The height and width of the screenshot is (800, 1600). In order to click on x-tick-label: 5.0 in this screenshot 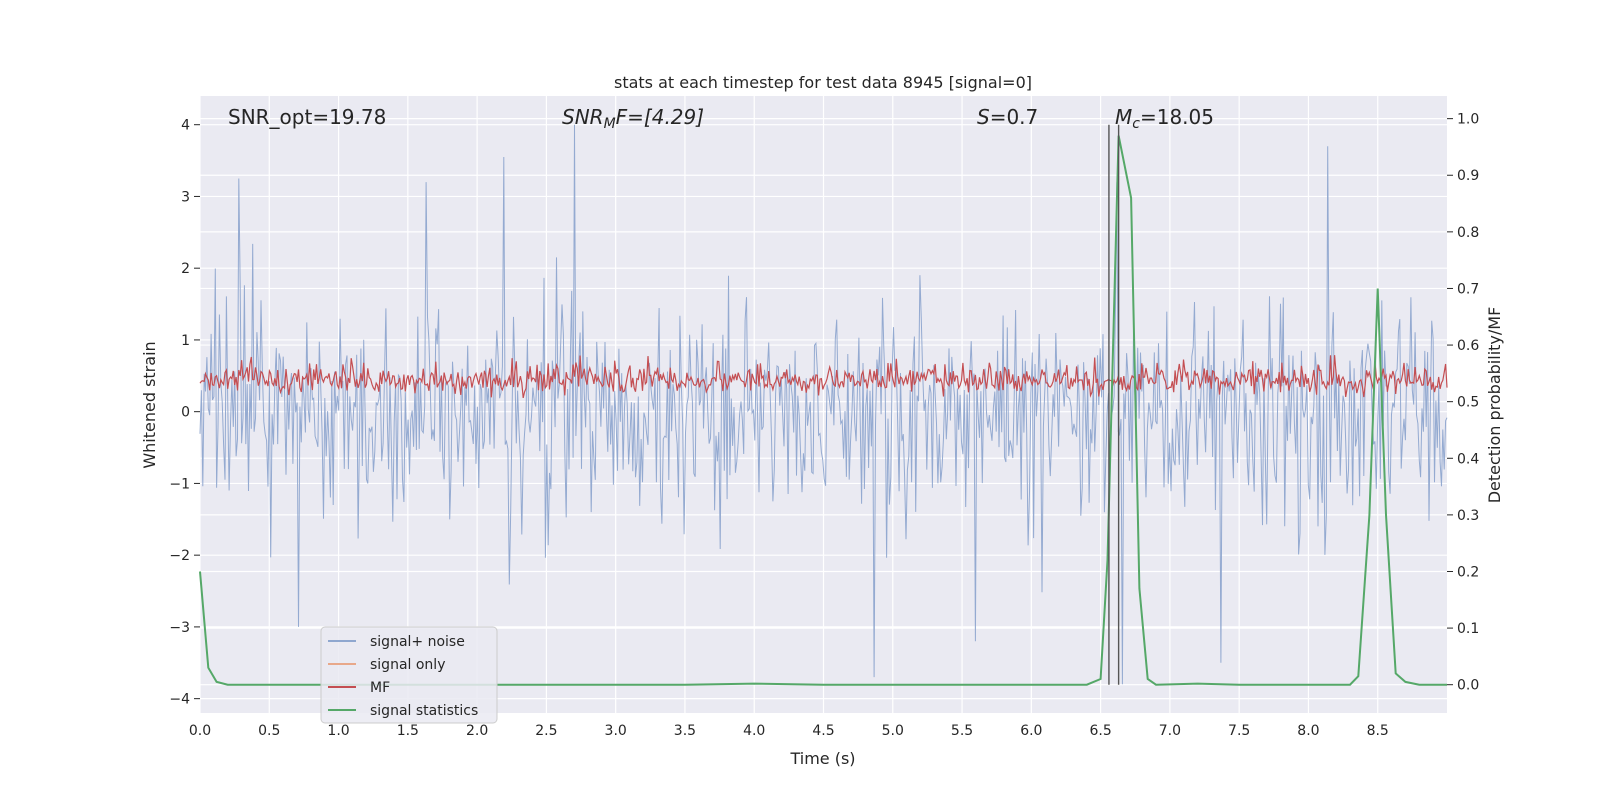, I will do `click(893, 731)`.